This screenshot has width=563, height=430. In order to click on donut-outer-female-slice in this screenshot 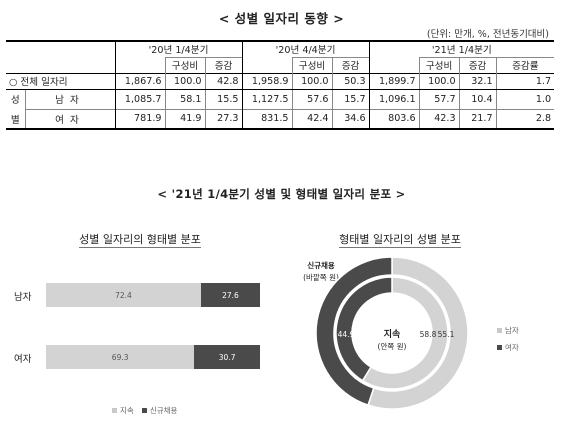, I will do `click(354, 331)`.